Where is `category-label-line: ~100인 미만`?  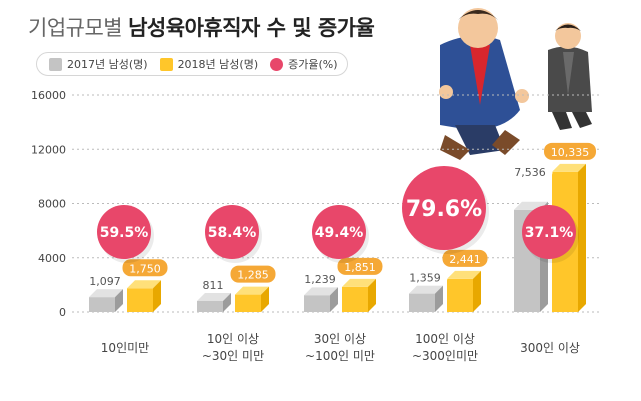 category-label-line: ~100인 미만 is located at coordinates (340, 356).